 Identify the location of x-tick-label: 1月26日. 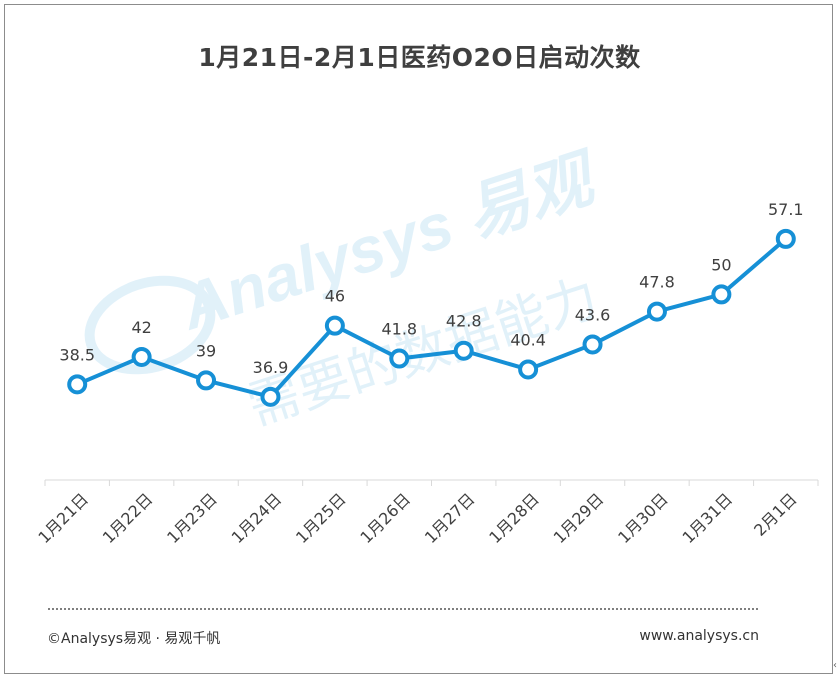
(385, 518).